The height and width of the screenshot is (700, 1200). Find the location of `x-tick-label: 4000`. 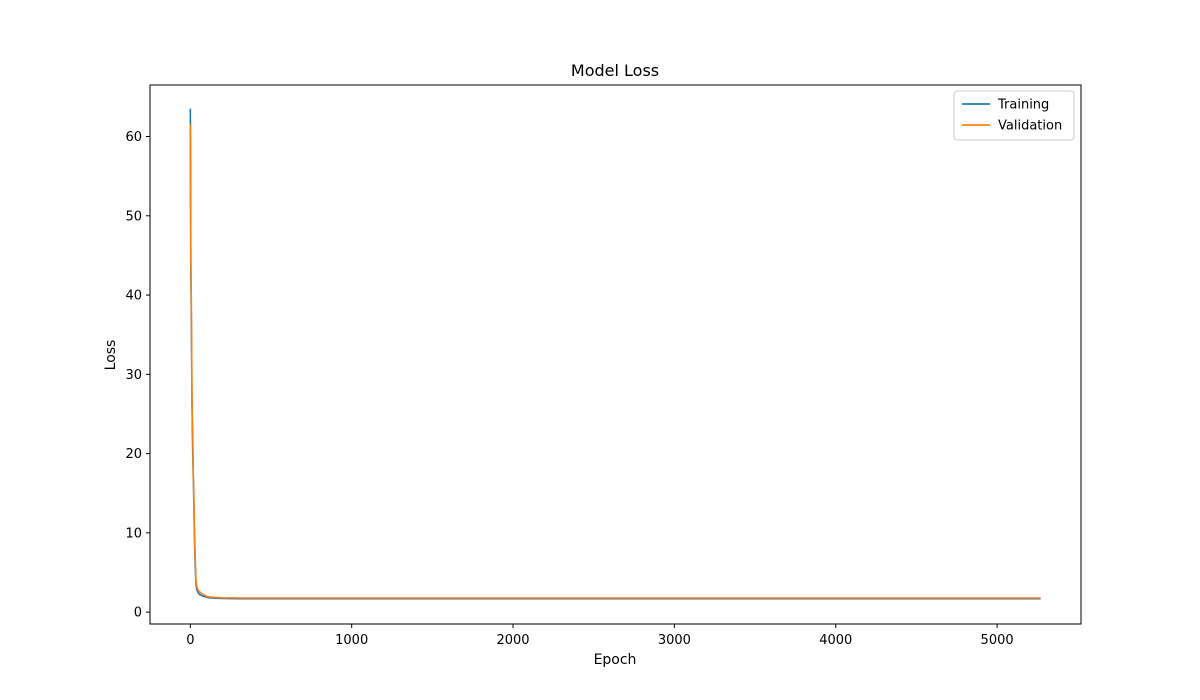

x-tick-label: 4000 is located at coordinates (835, 640).